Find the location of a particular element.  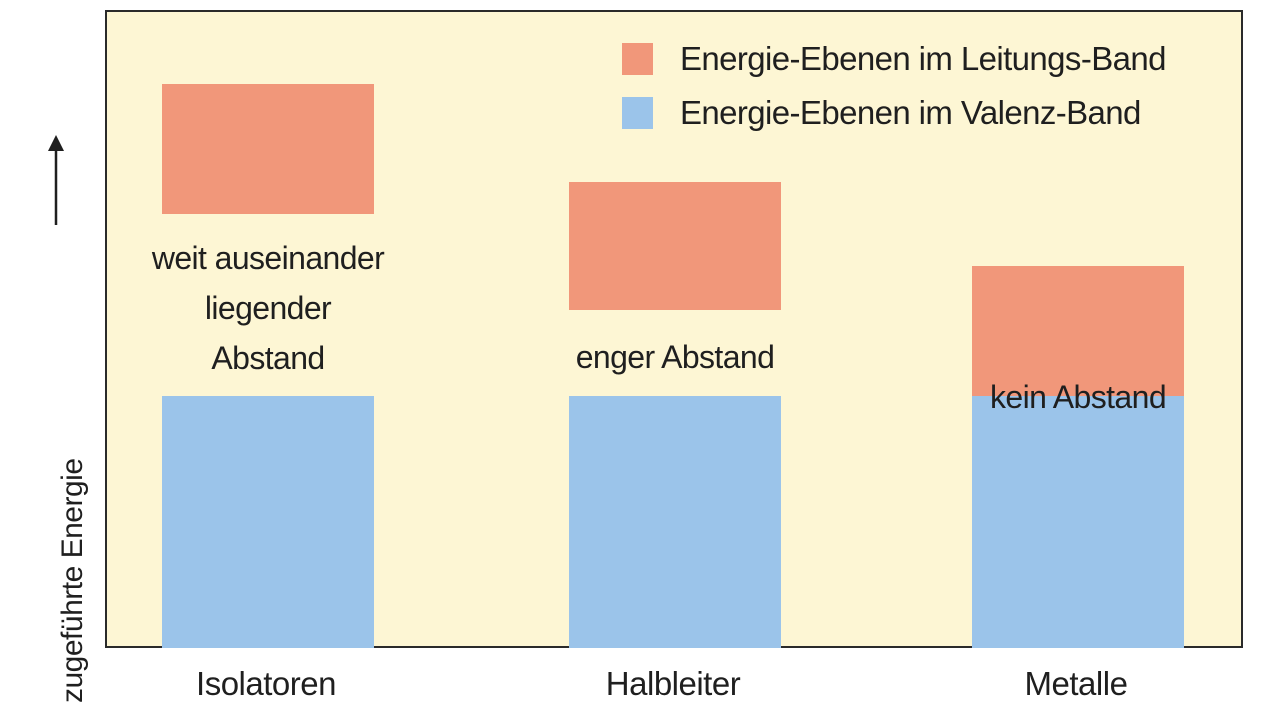

gap-note-line: kein Abstand is located at coordinates (1078, 397).